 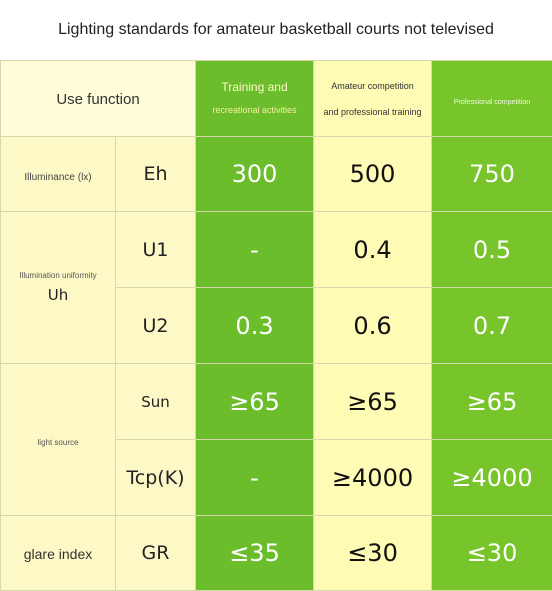 I want to click on header-training-line1: Training and, so click(x=254, y=87).